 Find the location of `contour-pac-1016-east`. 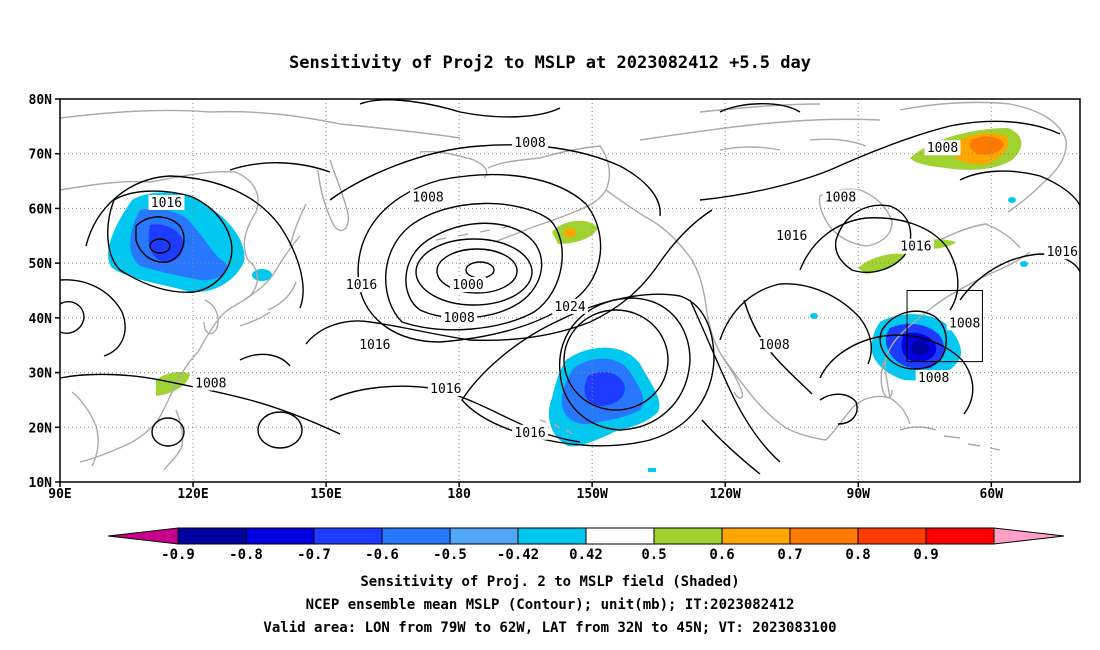

contour-pac-1016-east is located at coordinates (735, 381).